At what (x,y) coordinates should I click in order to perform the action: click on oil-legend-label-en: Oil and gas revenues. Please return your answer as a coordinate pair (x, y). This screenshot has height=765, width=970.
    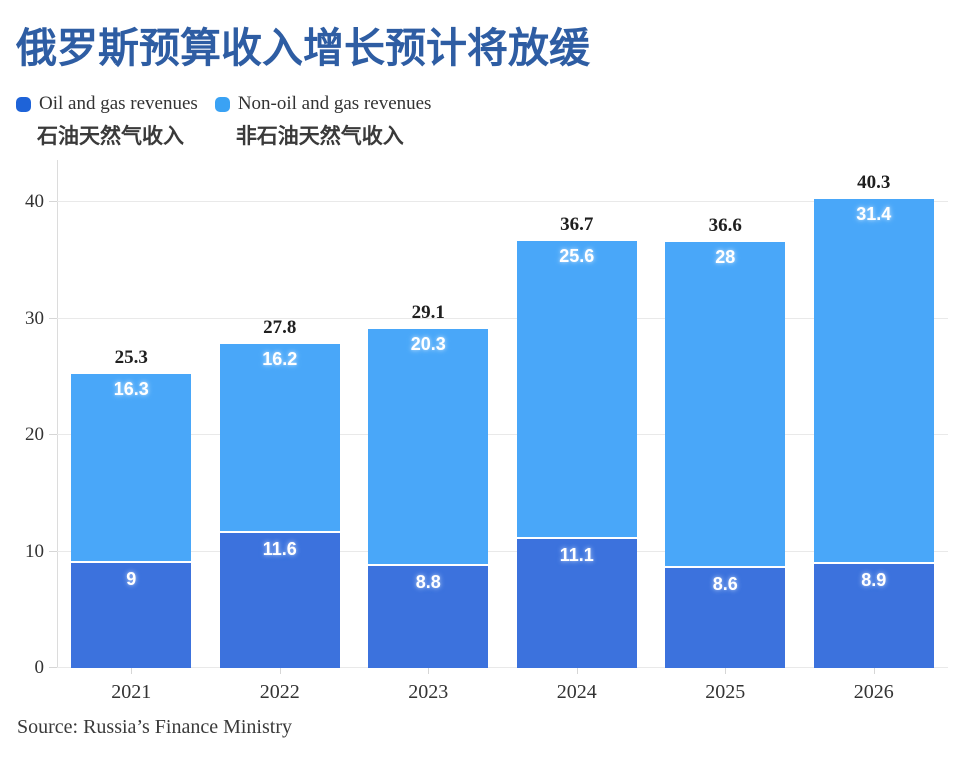
    Looking at the image, I should click on (118, 103).